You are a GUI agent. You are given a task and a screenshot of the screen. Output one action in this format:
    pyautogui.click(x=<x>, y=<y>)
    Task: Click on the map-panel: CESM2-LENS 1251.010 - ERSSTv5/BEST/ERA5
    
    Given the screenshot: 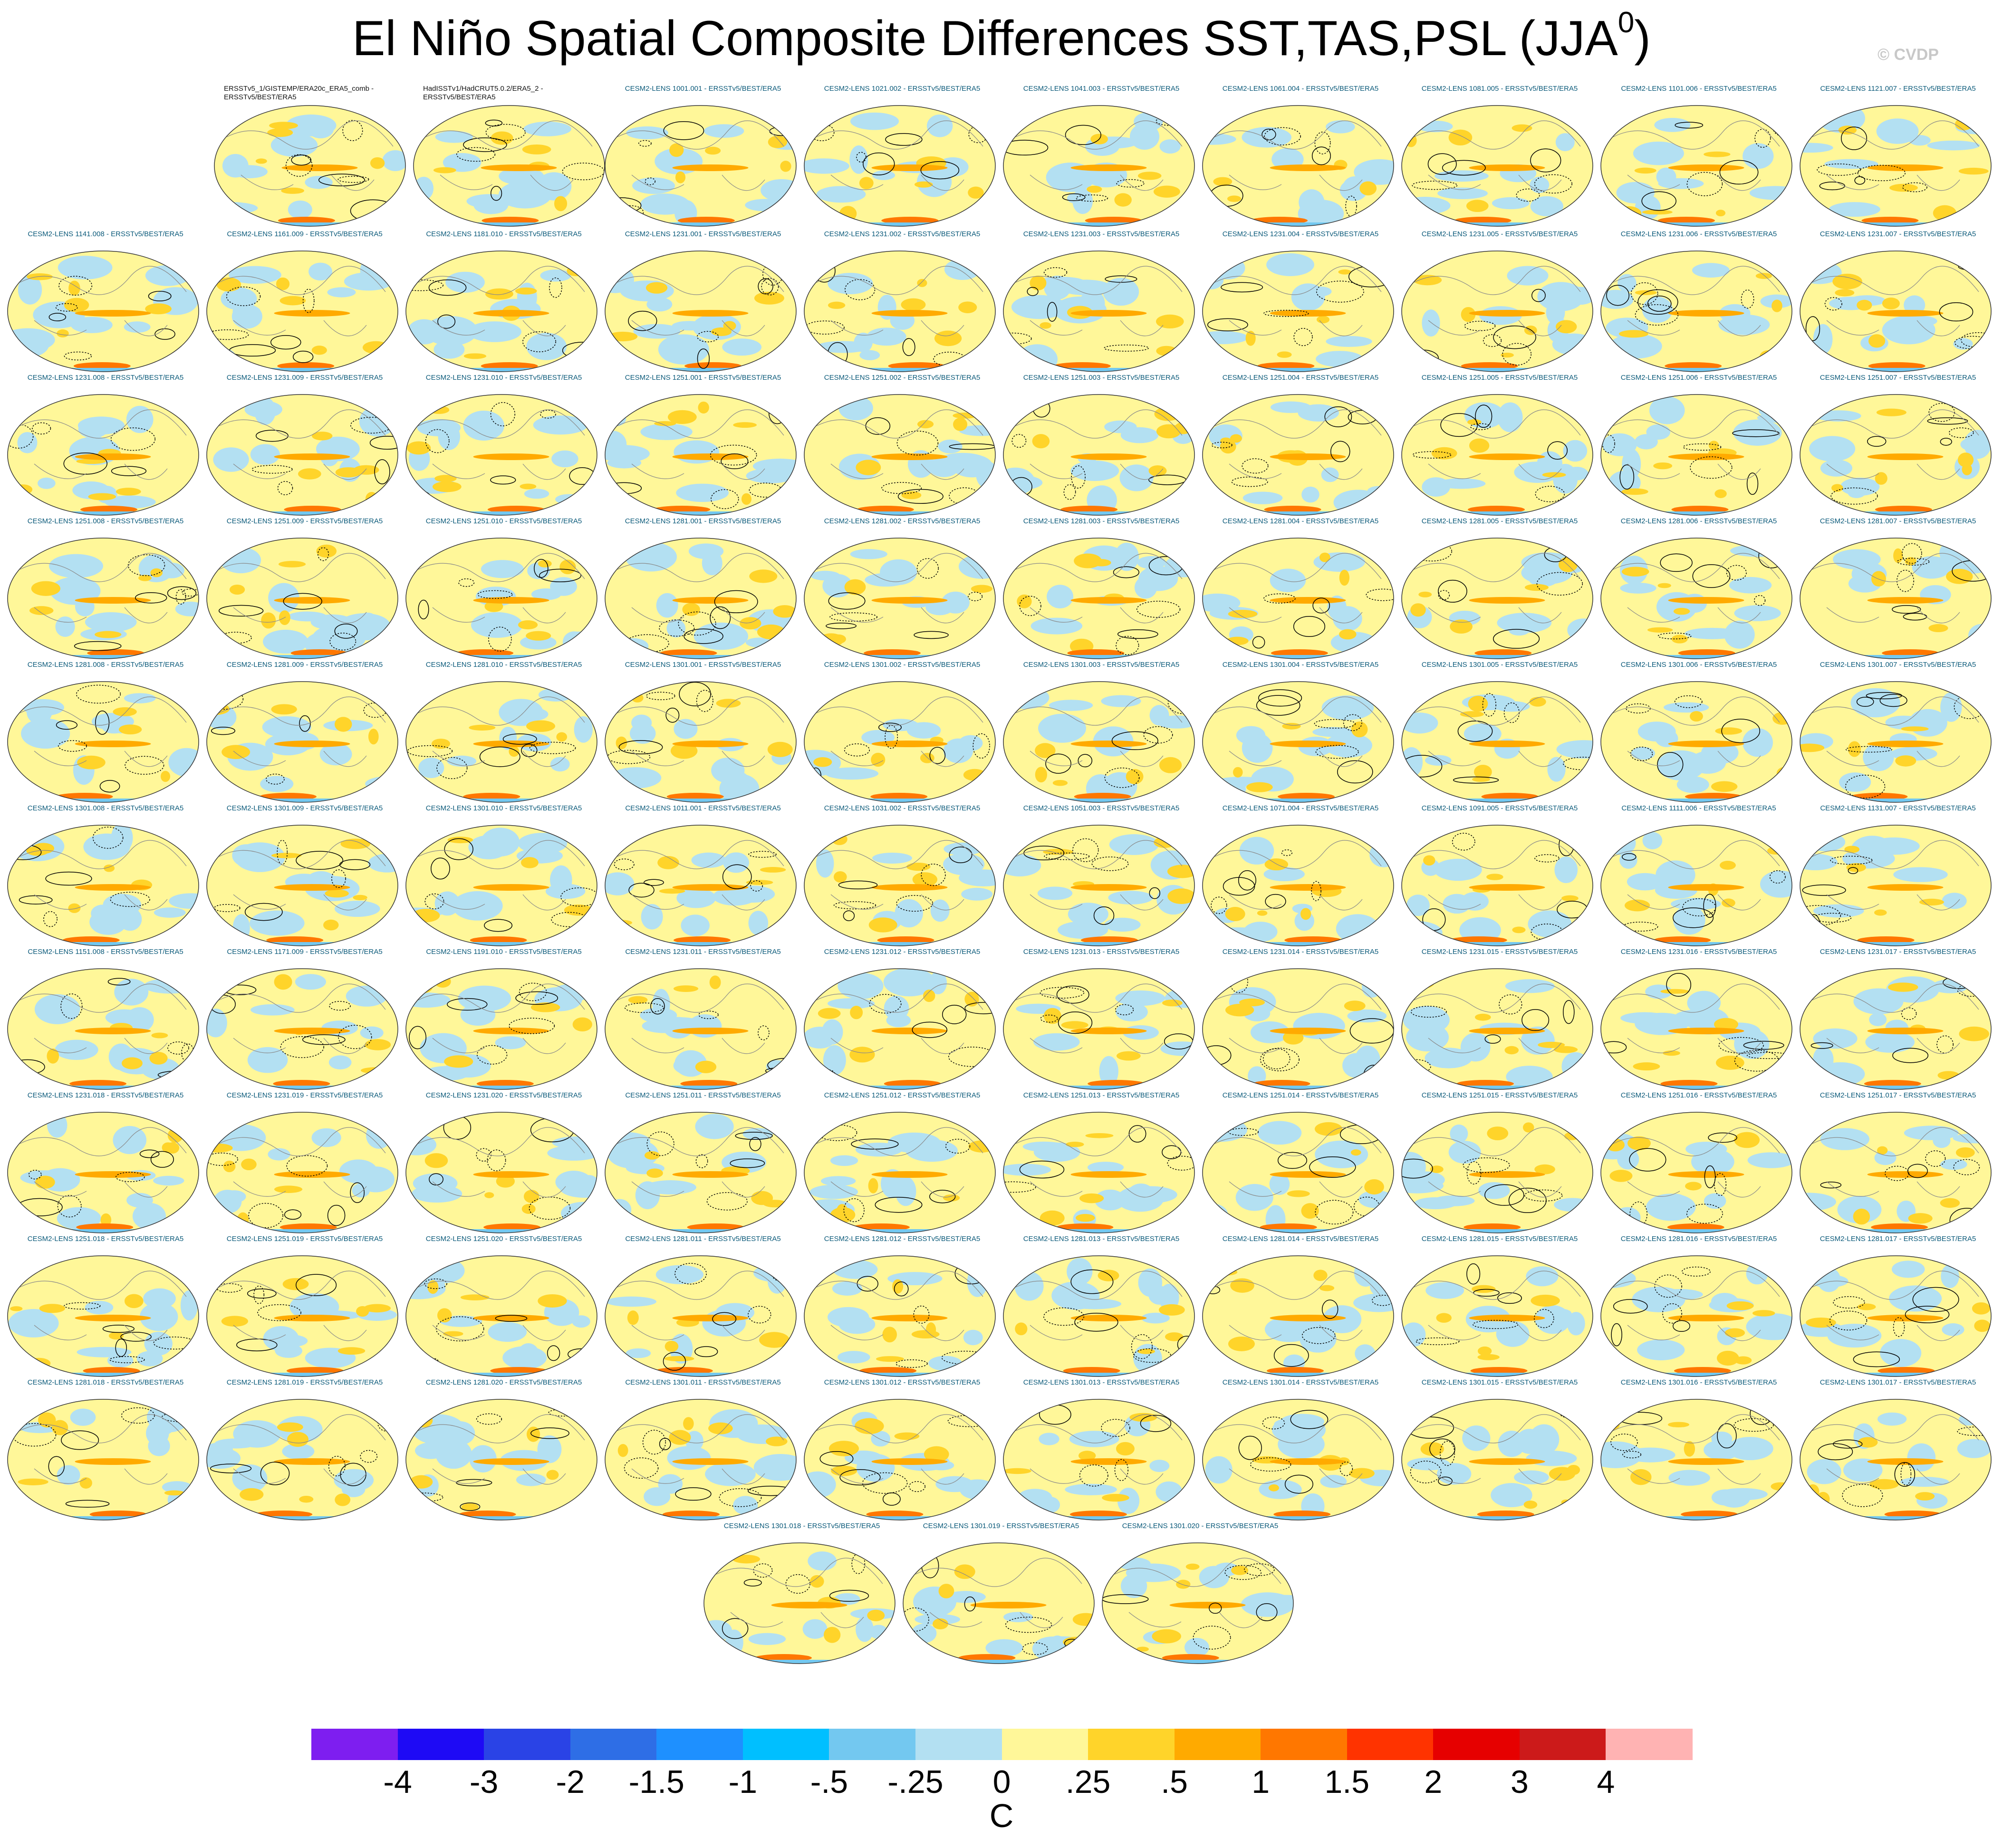 What is the action you would take?
    pyautogui.click(x=504, y=588)
    